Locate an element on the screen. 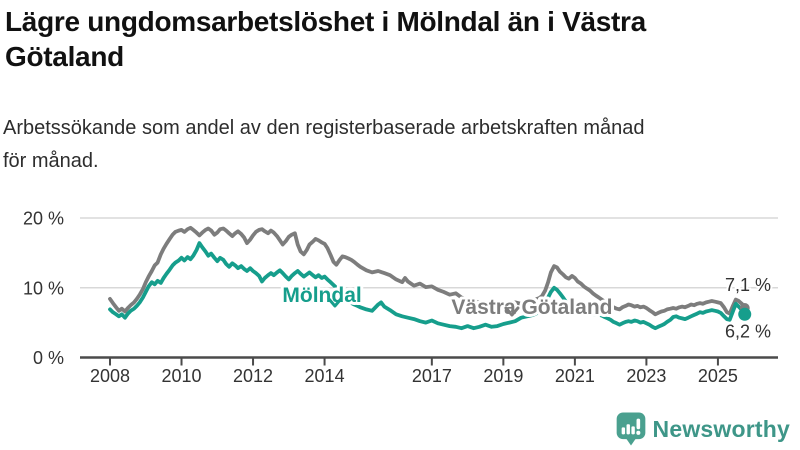  y-axis-tick-label: 10 % is located at coordinates (43, 288).